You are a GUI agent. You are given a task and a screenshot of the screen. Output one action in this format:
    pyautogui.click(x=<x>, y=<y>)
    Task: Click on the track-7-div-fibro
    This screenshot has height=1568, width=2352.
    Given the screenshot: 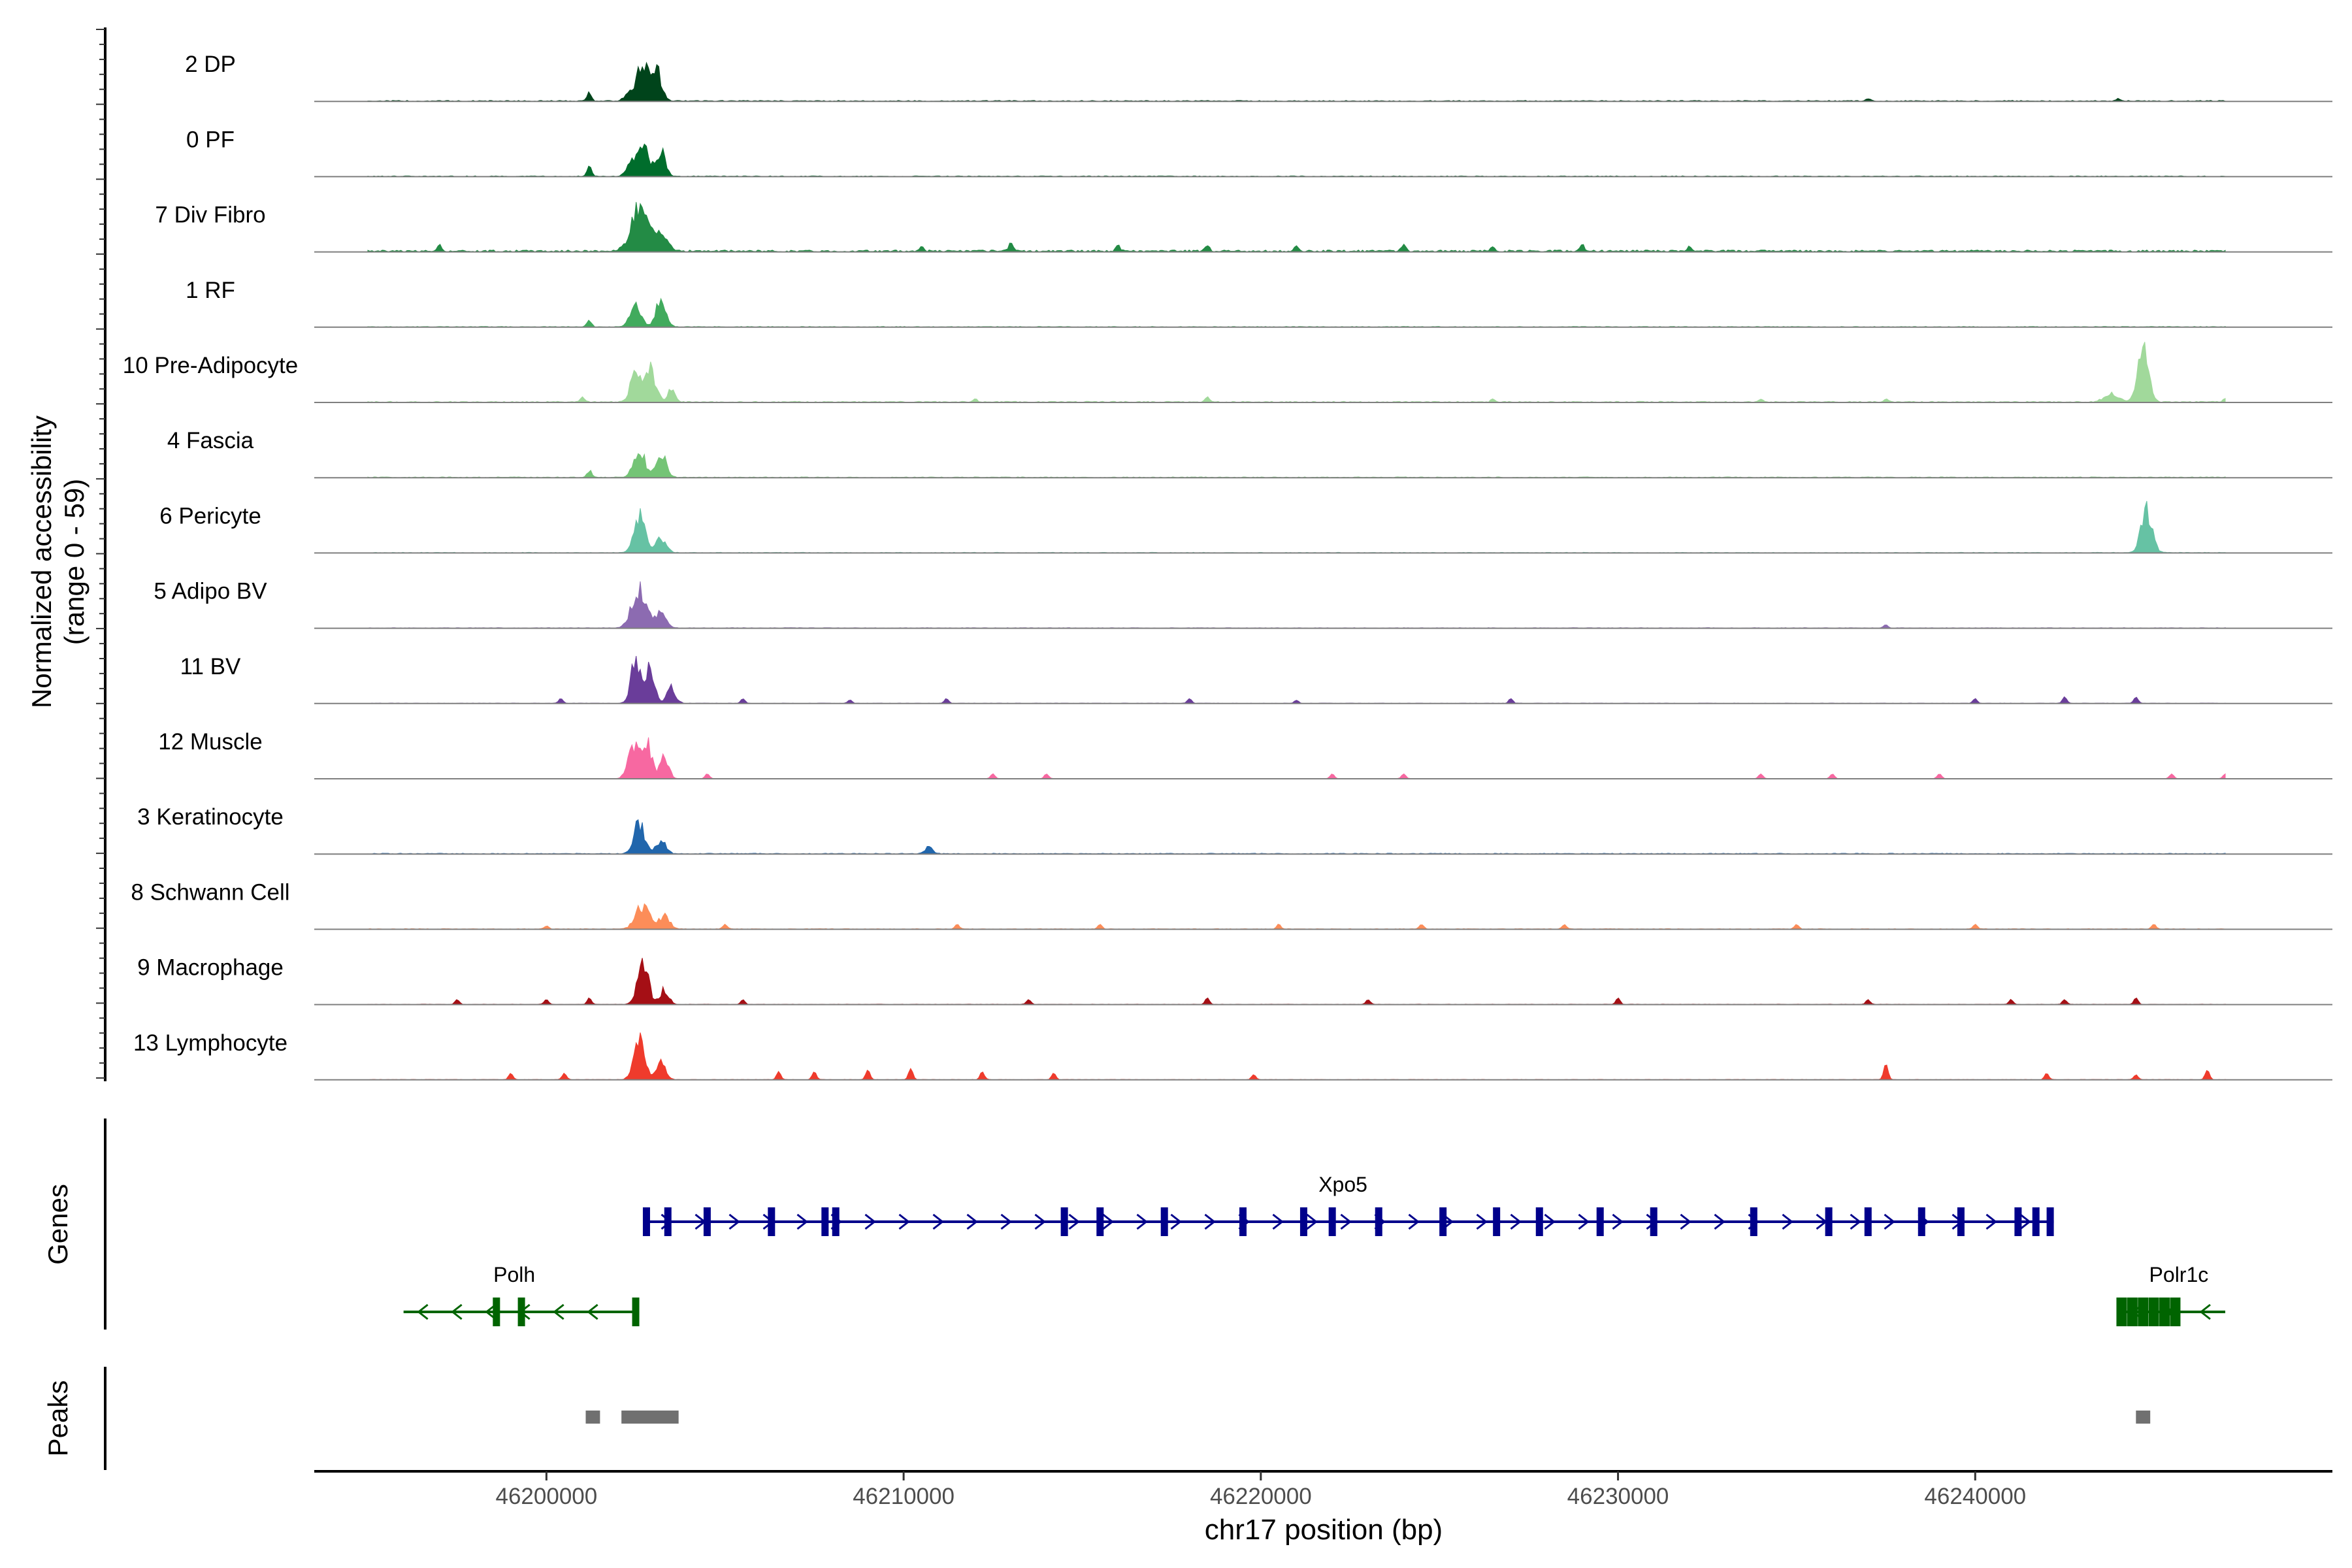 What is the action you would take?
    pyautogui.click(x=1323, y=227)
    